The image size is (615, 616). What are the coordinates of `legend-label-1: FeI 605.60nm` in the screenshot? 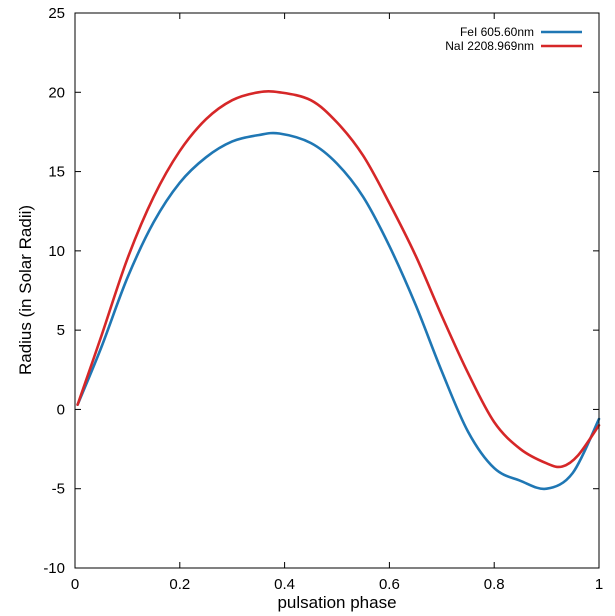 It's located at (497, 32).